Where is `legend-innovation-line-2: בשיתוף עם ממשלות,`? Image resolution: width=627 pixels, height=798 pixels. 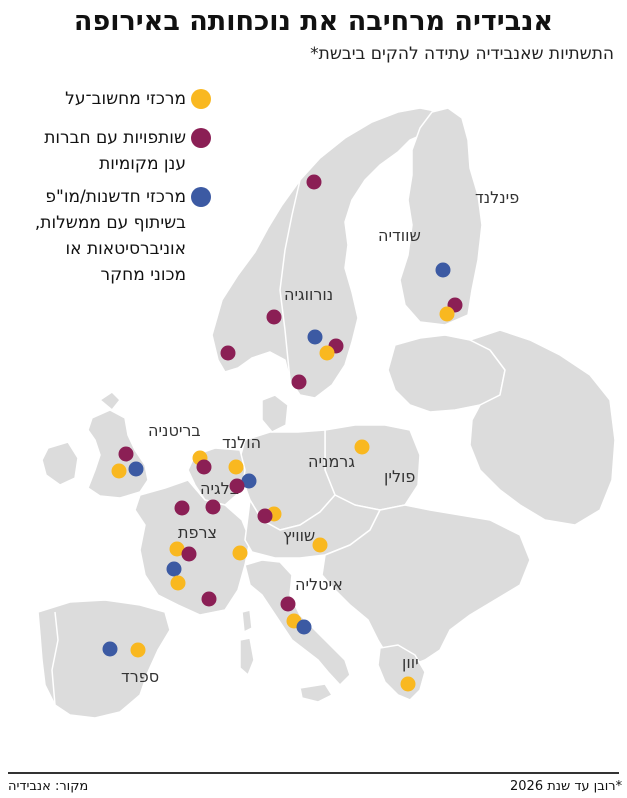
legend-innovation-line-2: בשיתוף עם ממשלות, is located at coordinates (110, 223).